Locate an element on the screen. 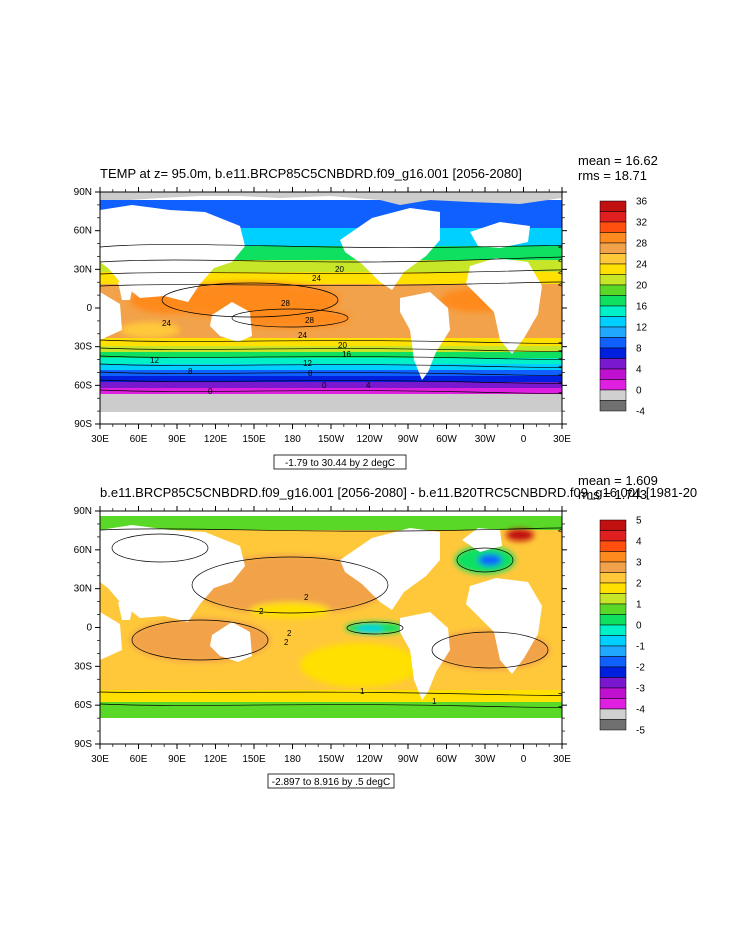 Image resolution: width=733 pixels, height=945 pixels. top-subtitle-box is located at coordinates (340, 462).